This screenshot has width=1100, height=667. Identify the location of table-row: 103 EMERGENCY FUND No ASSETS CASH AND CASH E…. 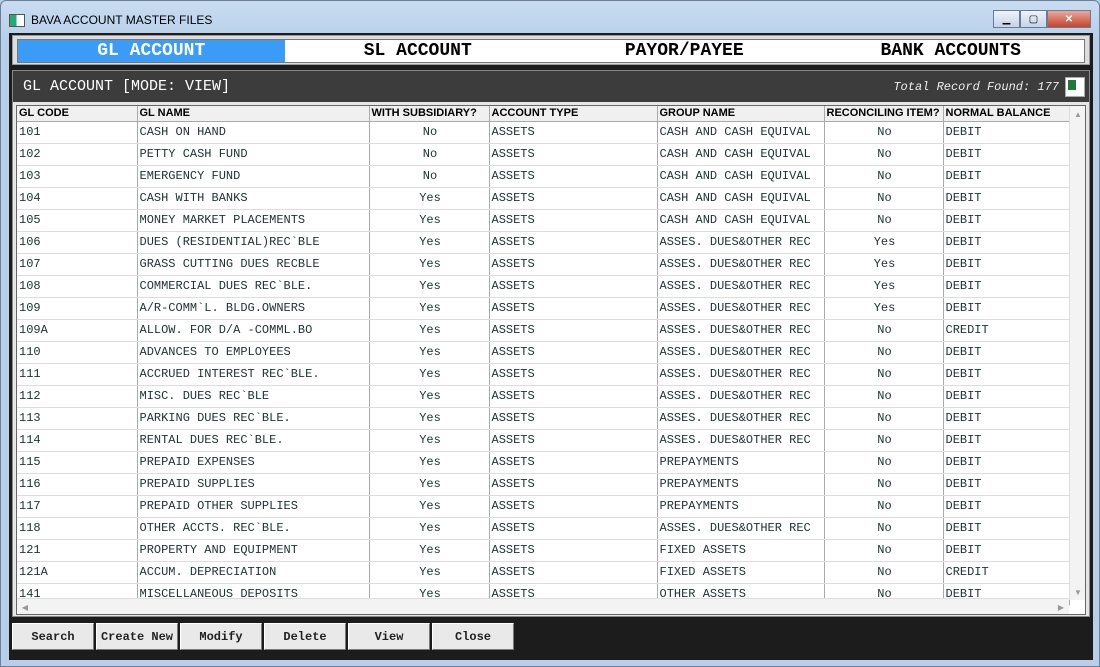
(543, 176).